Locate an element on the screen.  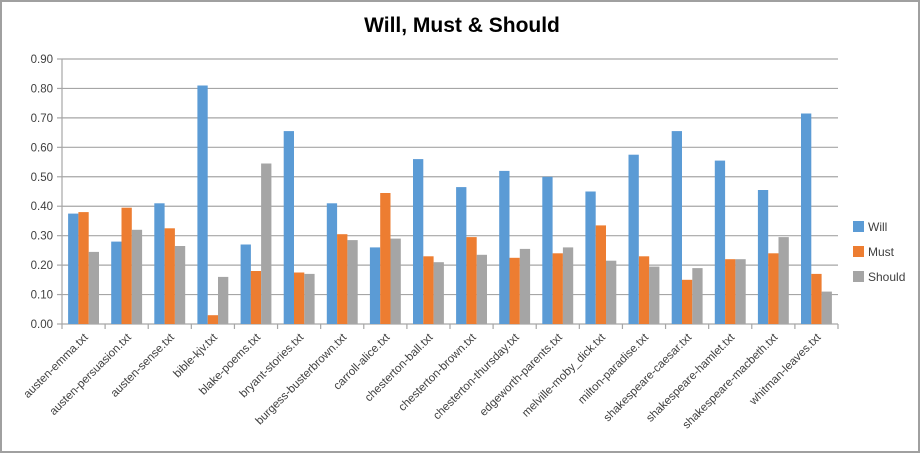
y-tick-label: 0.00 is located at coordinates (42, 325).